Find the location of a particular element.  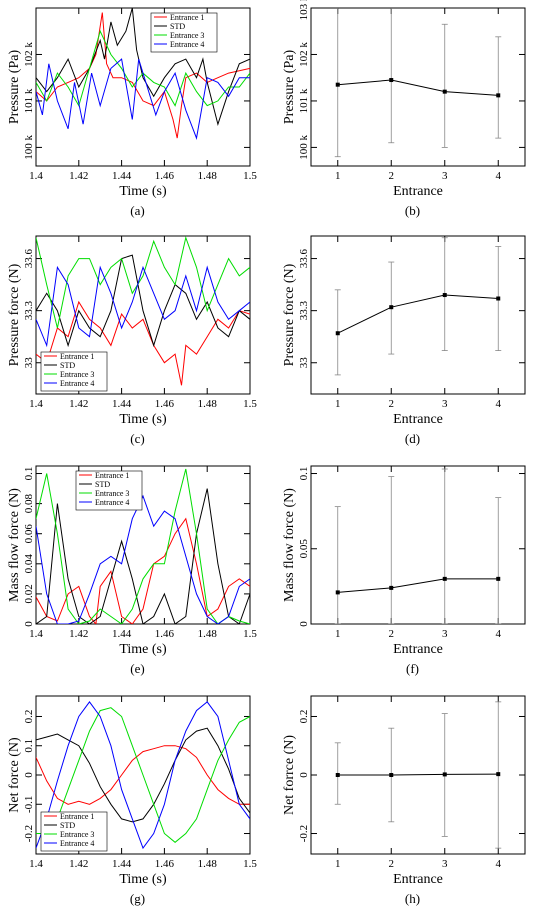

panel-caption: (d) is located at coordinates (412, 438).